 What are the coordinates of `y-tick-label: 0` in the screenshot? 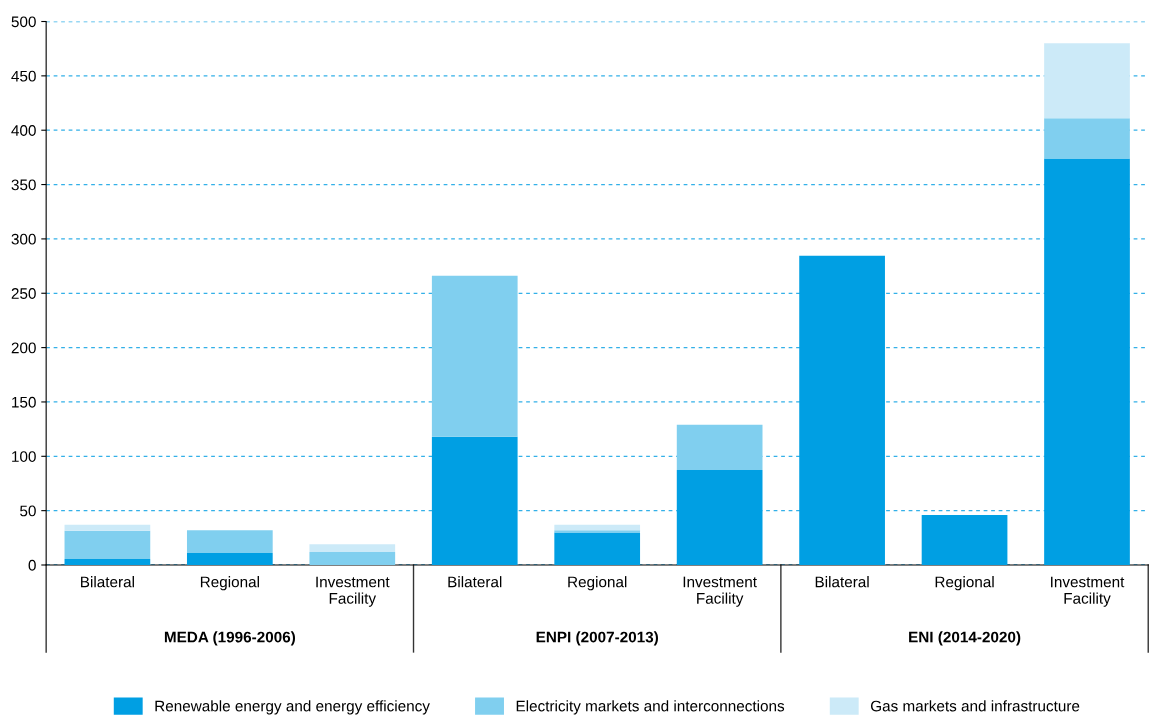 It's located at (32, 565).